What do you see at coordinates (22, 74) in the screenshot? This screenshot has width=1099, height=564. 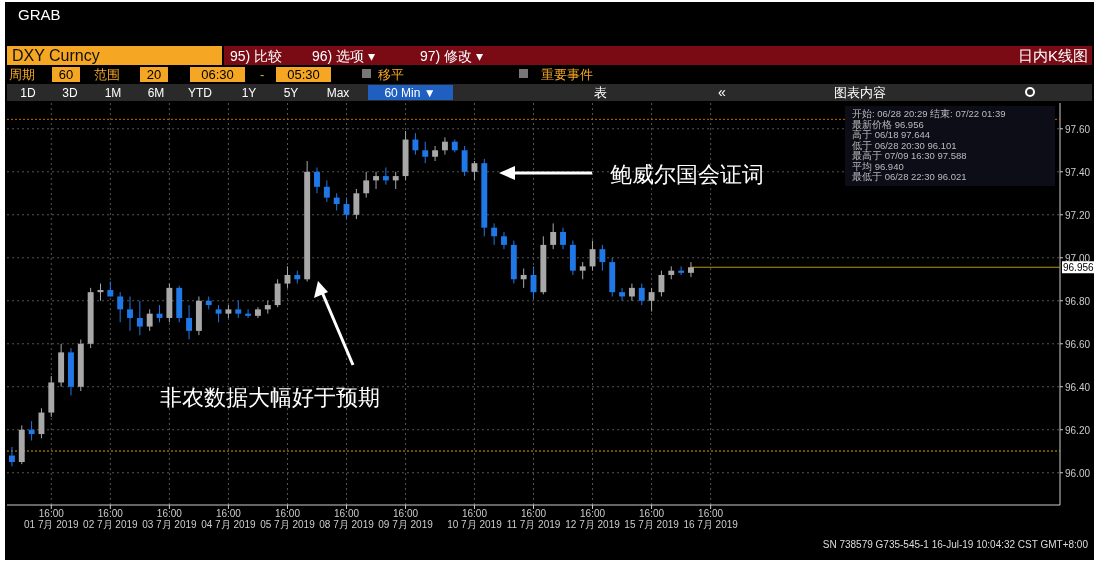 I see `annotation: 周期` at bounding box center [22, 74].